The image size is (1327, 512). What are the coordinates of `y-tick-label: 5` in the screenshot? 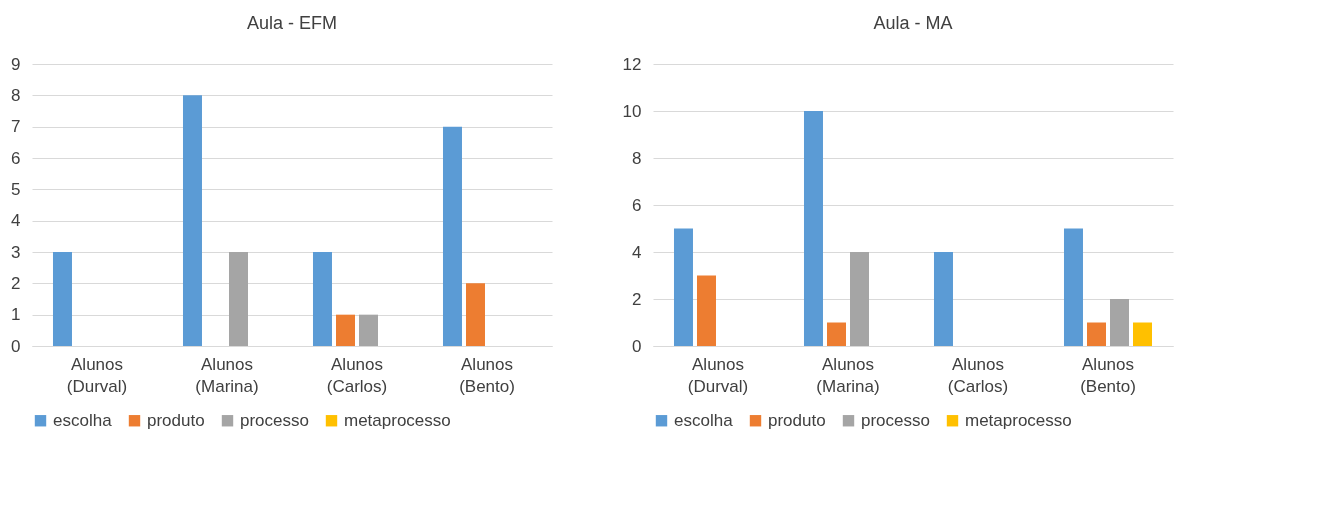 It's located at (16, 189).